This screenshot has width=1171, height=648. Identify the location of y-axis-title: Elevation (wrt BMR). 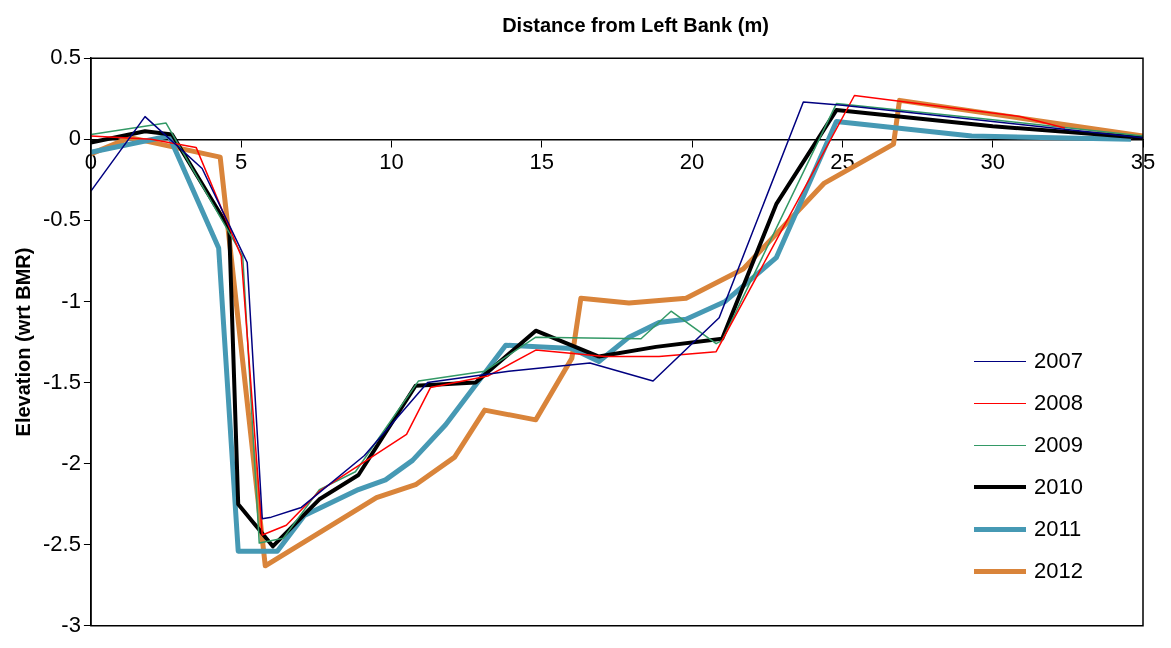
(22, 342).